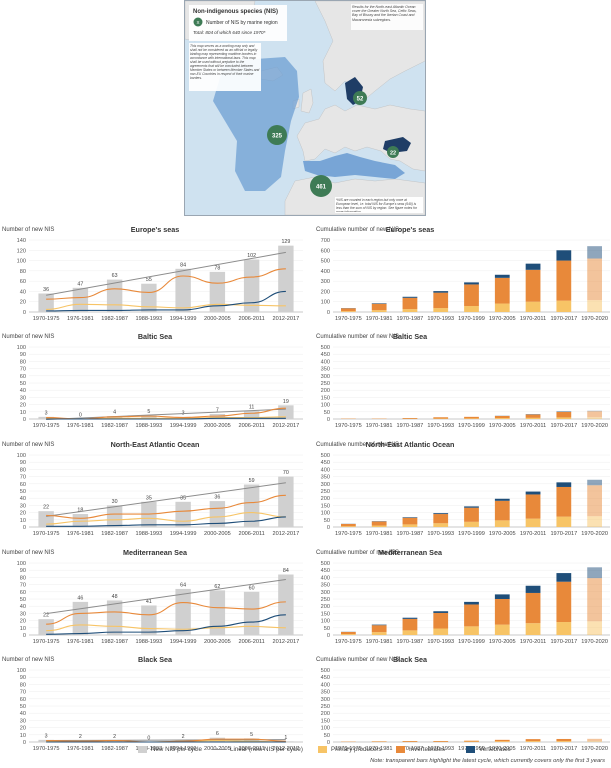 The width and height of the screenshot is (611, 768). What do you see at coordinates (325, 678) in the screenshot?
I see `right-ytick-4-450: 450` at bounding box center [325, 678].